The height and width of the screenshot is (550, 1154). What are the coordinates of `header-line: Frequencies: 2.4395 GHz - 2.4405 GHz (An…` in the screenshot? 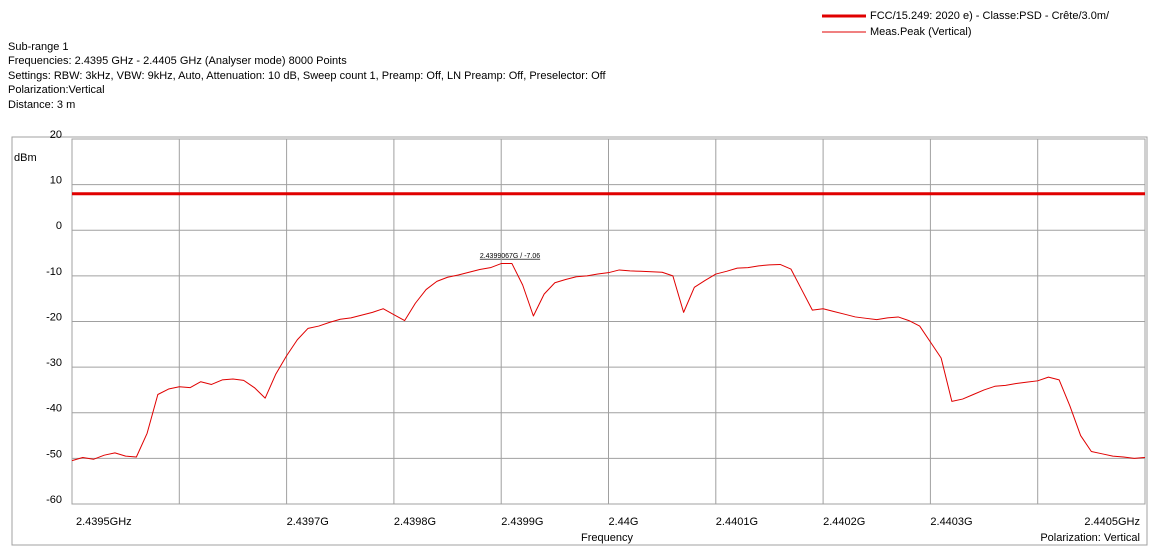 It's located at (177, 61).